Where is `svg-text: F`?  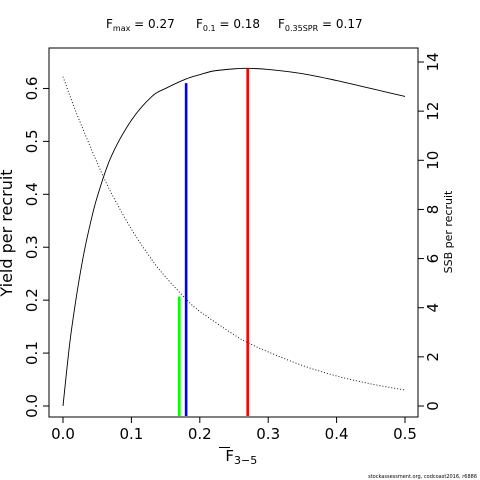 svg-text: F is located at coordinates (229, 456).